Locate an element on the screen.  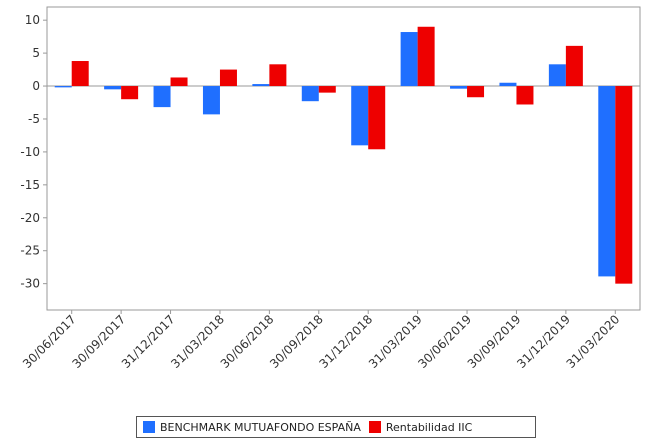
y-tick-label: 5 is located at coordinates (36, 53).